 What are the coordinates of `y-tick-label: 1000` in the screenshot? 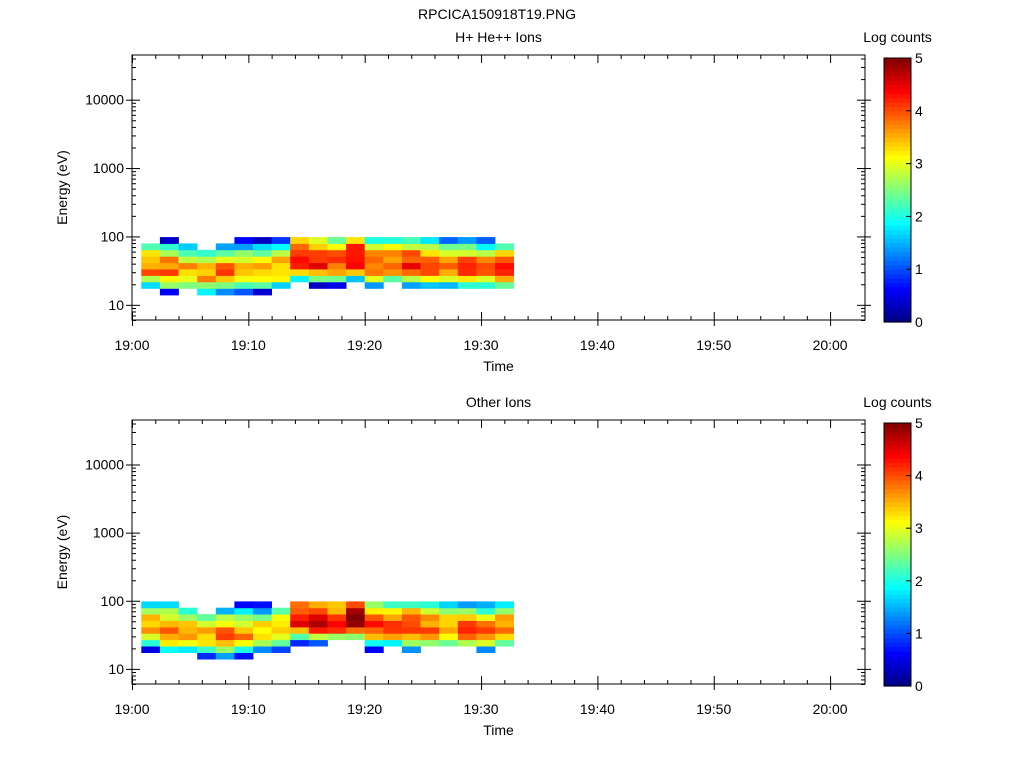 It's located at (108, 533).